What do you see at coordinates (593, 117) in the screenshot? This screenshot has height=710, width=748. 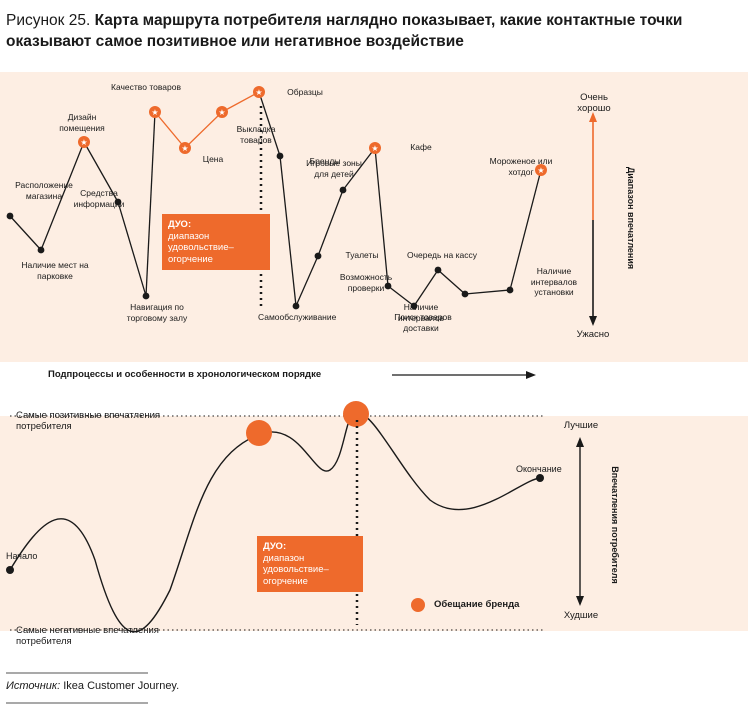 I see `axis-up-arrow` at bounding box center [593, 117].